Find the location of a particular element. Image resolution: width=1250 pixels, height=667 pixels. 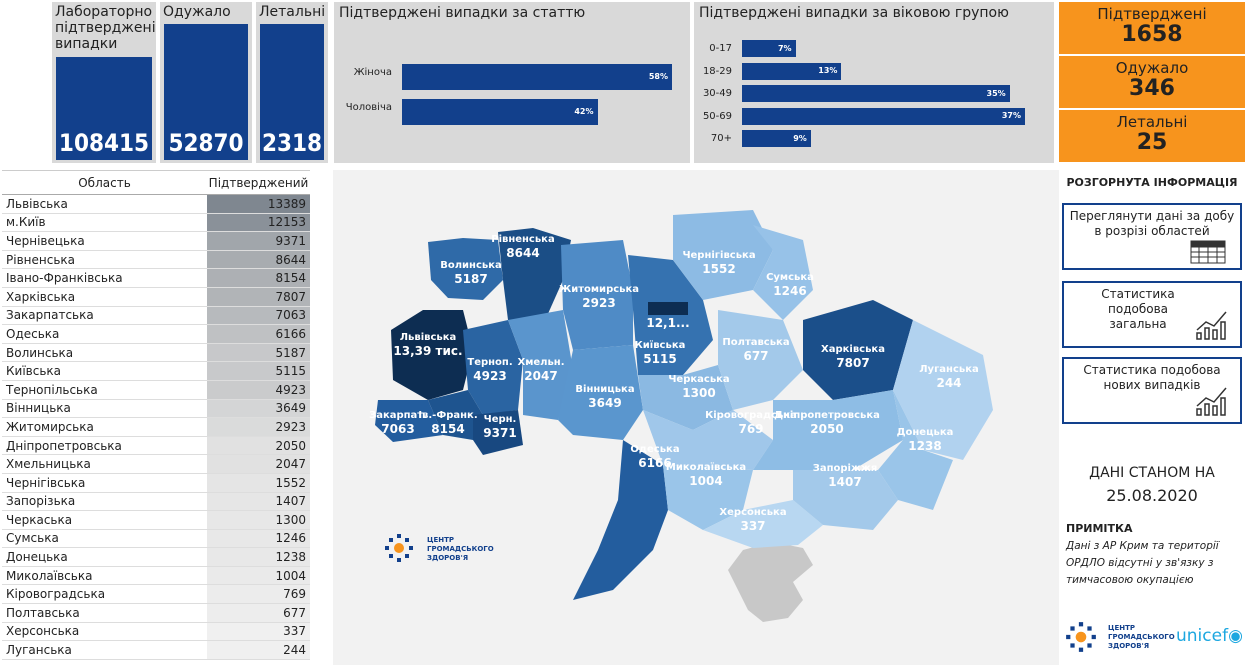

table-row: Черкаська 1300 is located at coordinates (156, 520).